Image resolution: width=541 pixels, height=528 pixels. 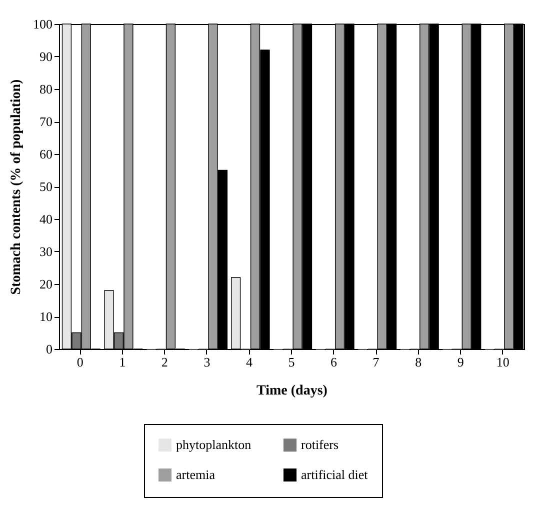 What do you see at coordinates (46, 284) in the screenshot?
I see `y-tick-label: 20` at bounding box center [46, 284].